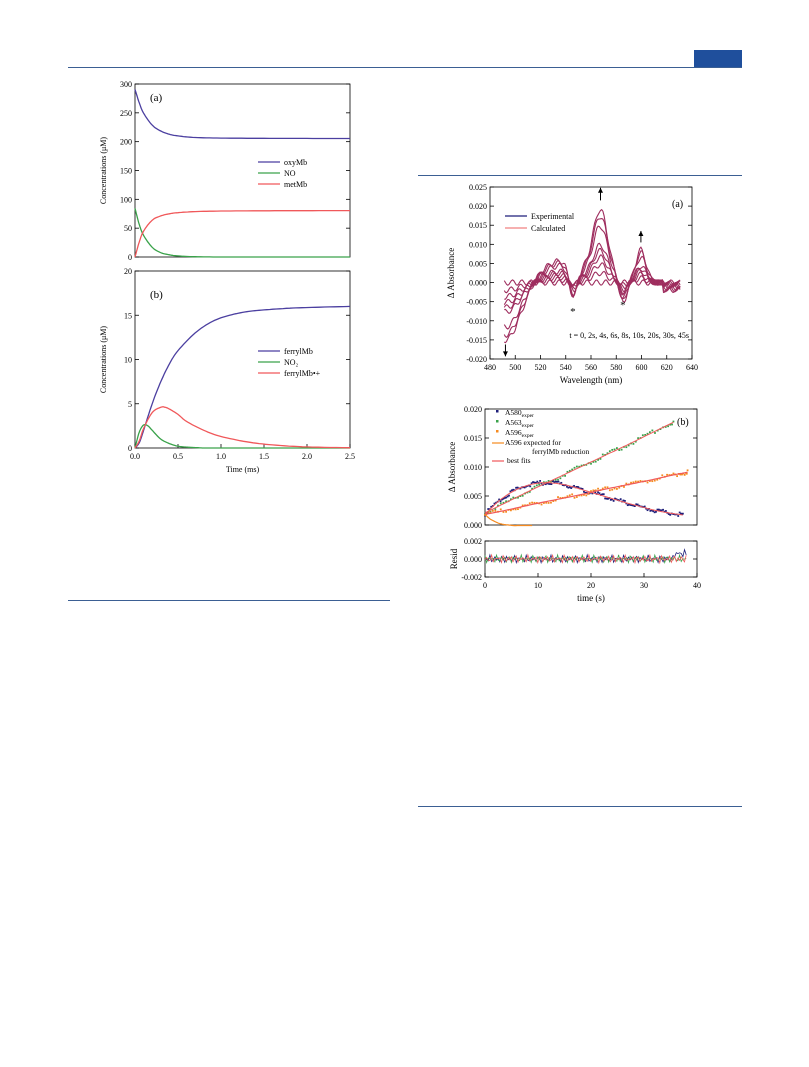 Image resolution: width=809 pixels, height=1067 pixels. I want to click on y-tick-label: 150, so click(126, 171).